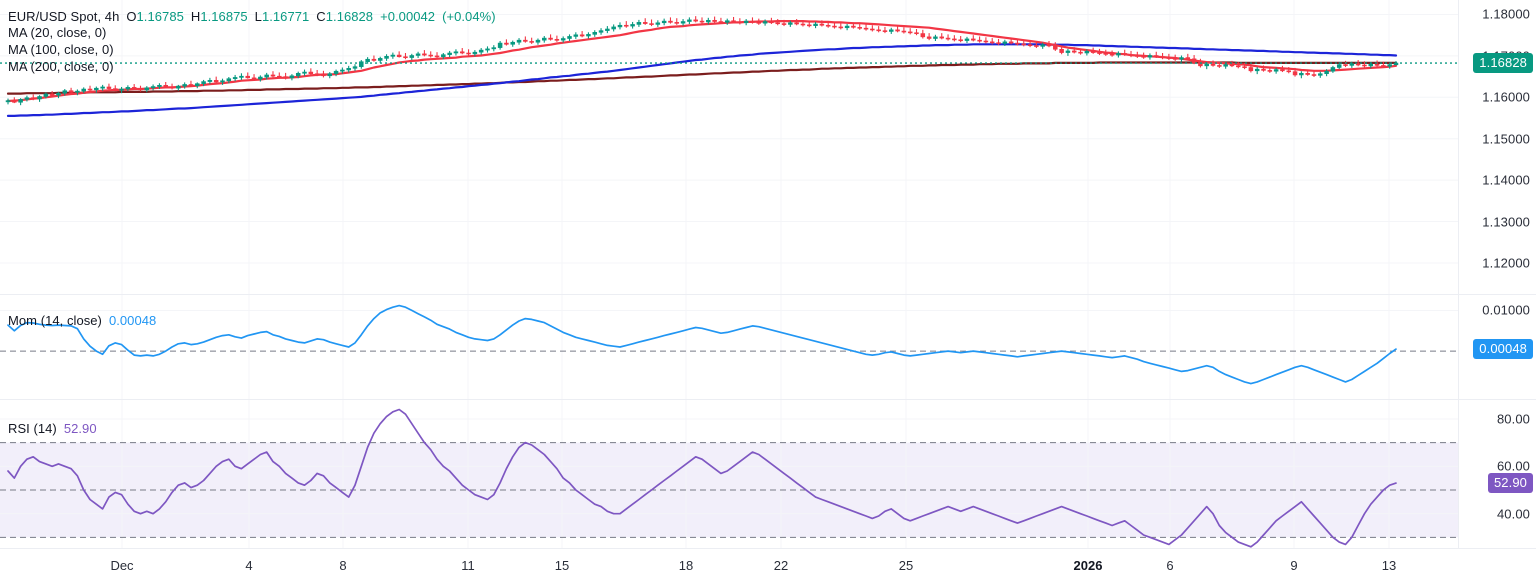 This screenshot has height=583, width=1536. I want to click on rsi-value-badge: 52.90, so click(1510, 483).